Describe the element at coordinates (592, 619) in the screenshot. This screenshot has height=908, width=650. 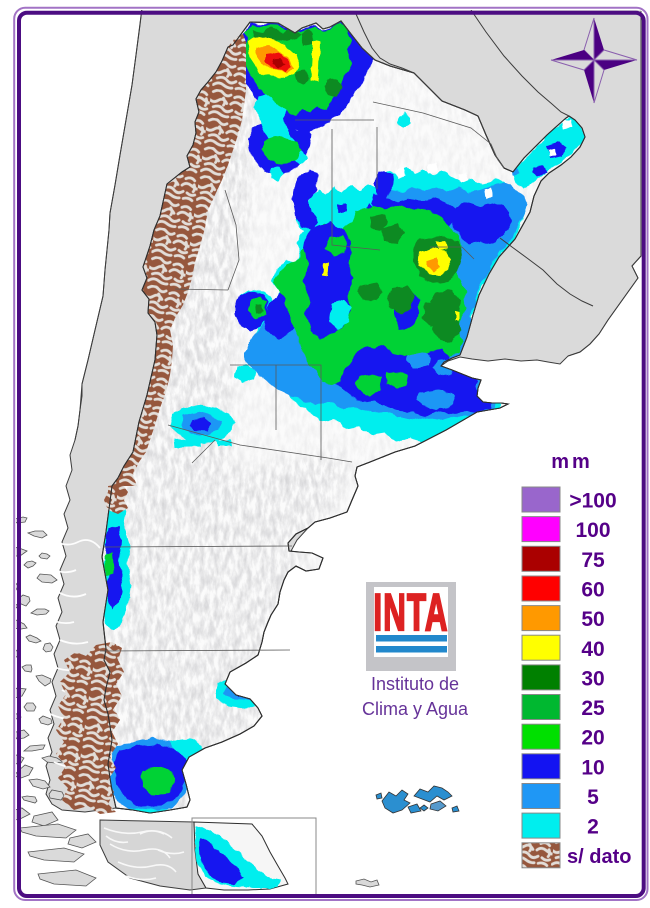
I see `svg-text: 50` at that location.